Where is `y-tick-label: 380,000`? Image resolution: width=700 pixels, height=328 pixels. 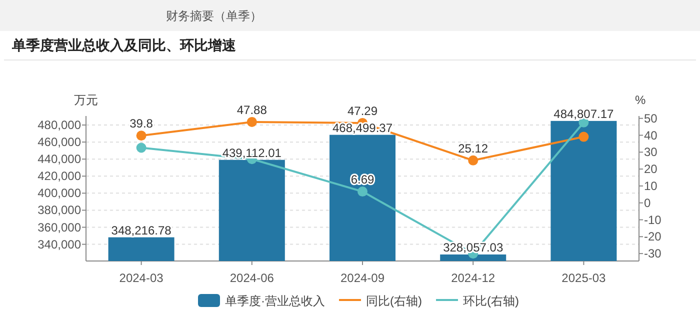 y-tick-label: 380,000 is located at coordinates (60, 210).